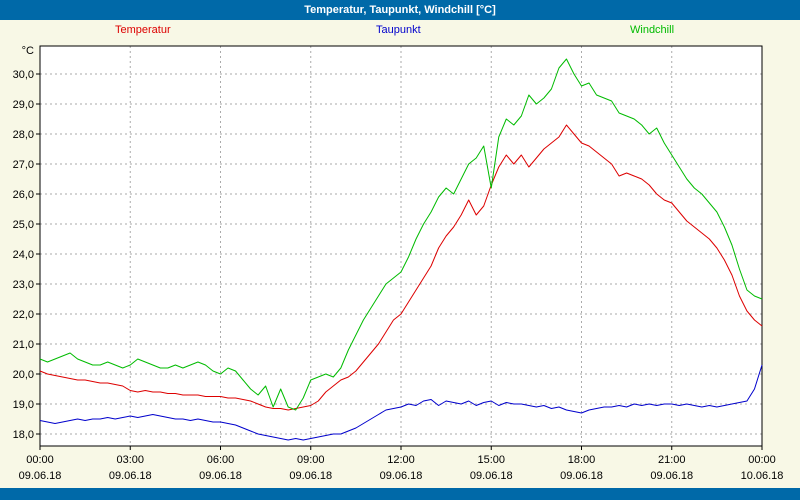  I want to click on legend-label-taupunkt: Taupunkt, so click(398, 30).